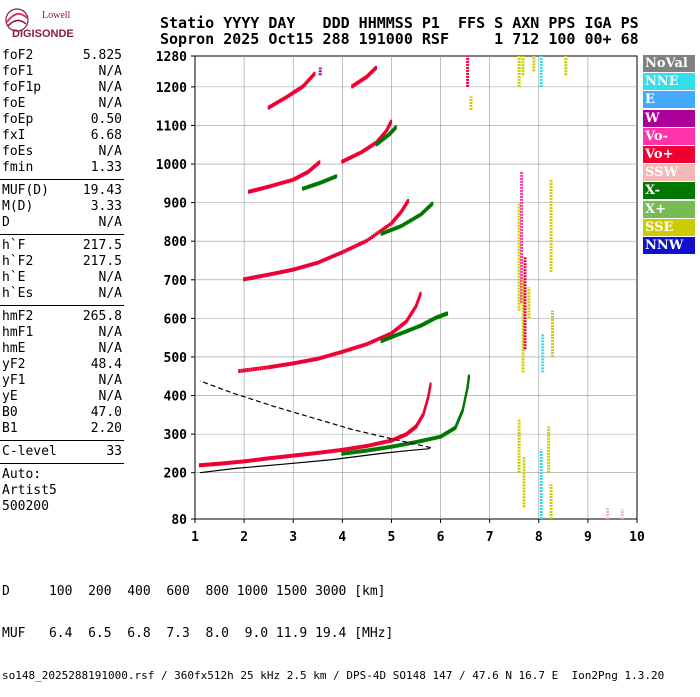 The width and height of the screenshot is (700, 697). What do you see at coordinates (62, 104) in the screenshot?
I see `param-row: foE N/A` at bounding box center [62, 104].